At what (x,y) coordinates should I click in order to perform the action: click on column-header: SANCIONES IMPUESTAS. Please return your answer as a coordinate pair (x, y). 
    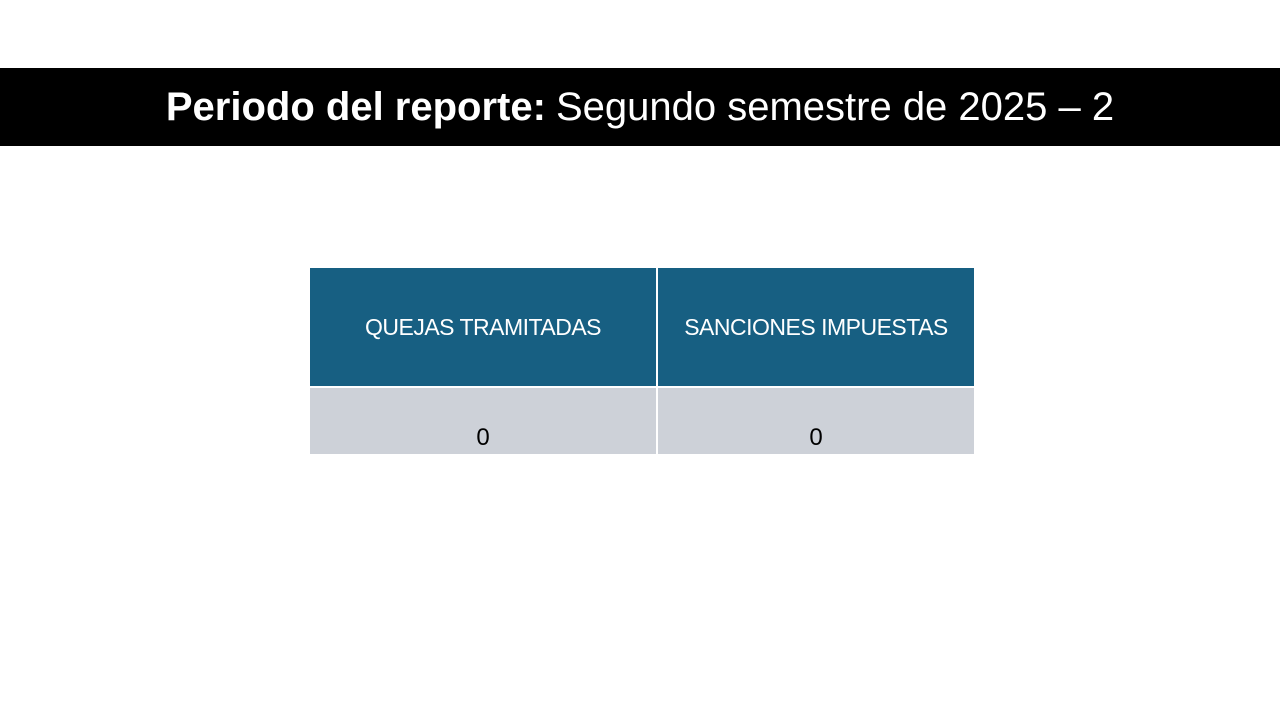
    Looking at the image, I should click on (816, 327).